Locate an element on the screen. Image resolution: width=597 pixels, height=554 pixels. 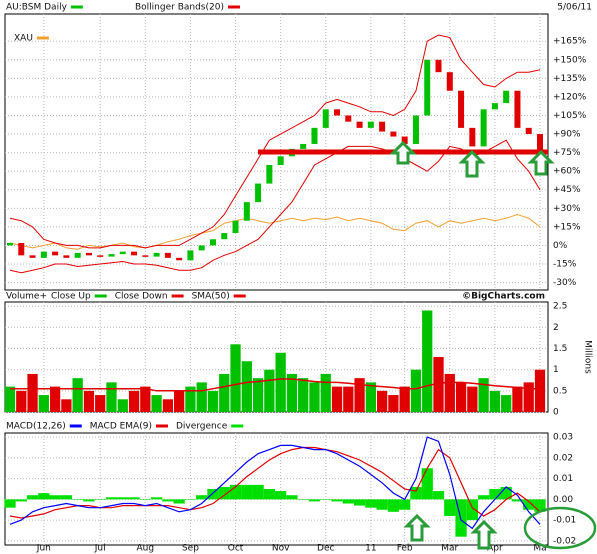
x-tick-label: Dec is located at coordinates (325, 549).